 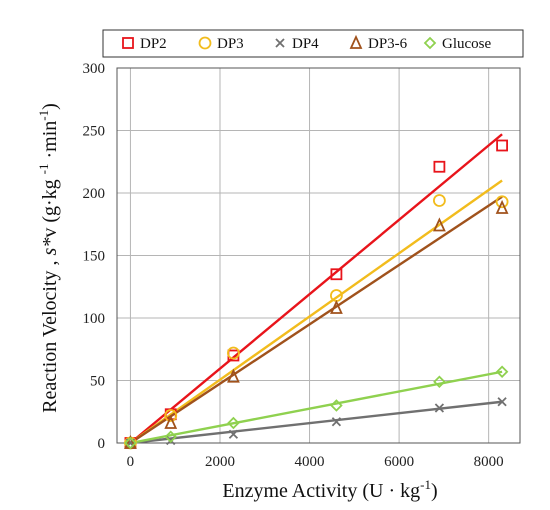 What do you see at coordinates (316, 407) in the screenshot?
I see `glucose-fit-line` at bounding box center [316, 407].